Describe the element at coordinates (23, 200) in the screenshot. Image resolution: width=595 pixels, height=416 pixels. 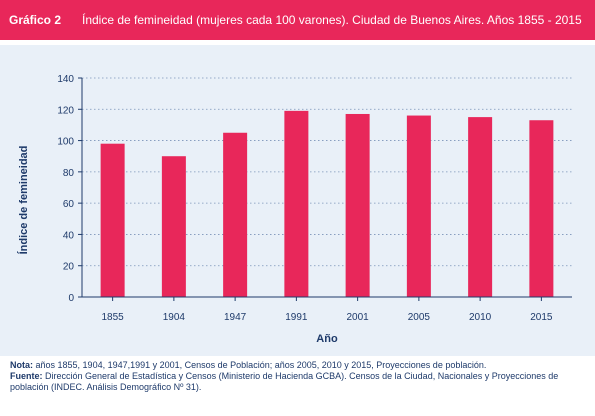
I see `y-axis-label: Índice de femineidad` at that location.